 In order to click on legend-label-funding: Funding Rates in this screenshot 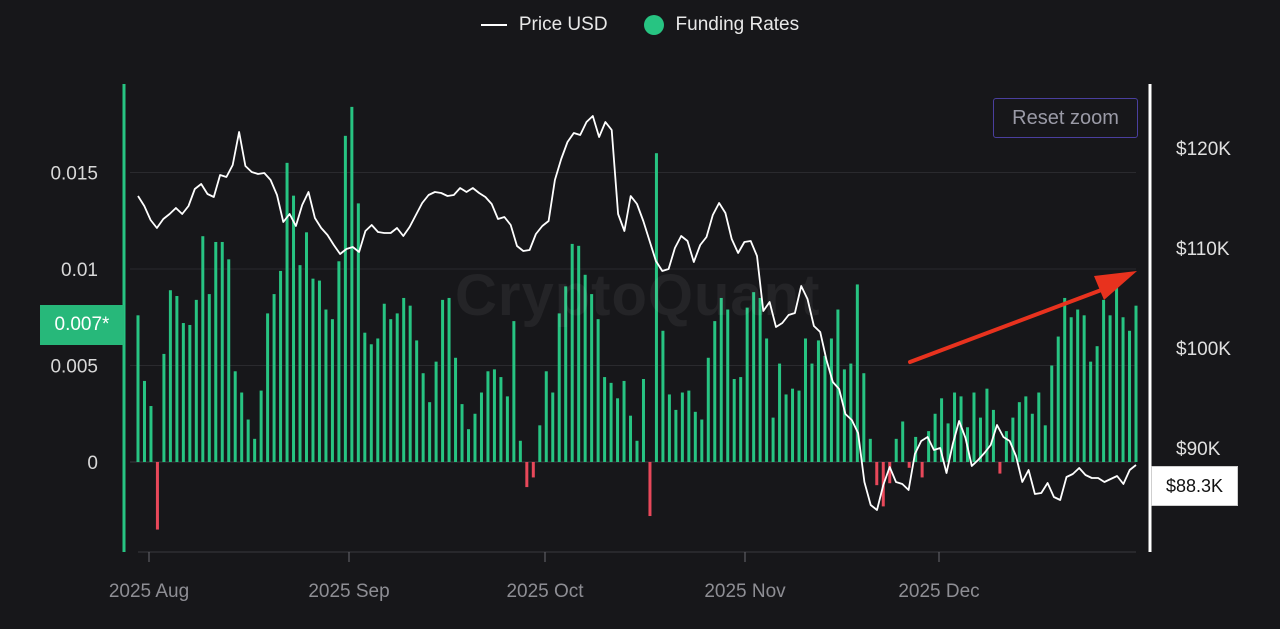, I will do `click(737, 24)`.